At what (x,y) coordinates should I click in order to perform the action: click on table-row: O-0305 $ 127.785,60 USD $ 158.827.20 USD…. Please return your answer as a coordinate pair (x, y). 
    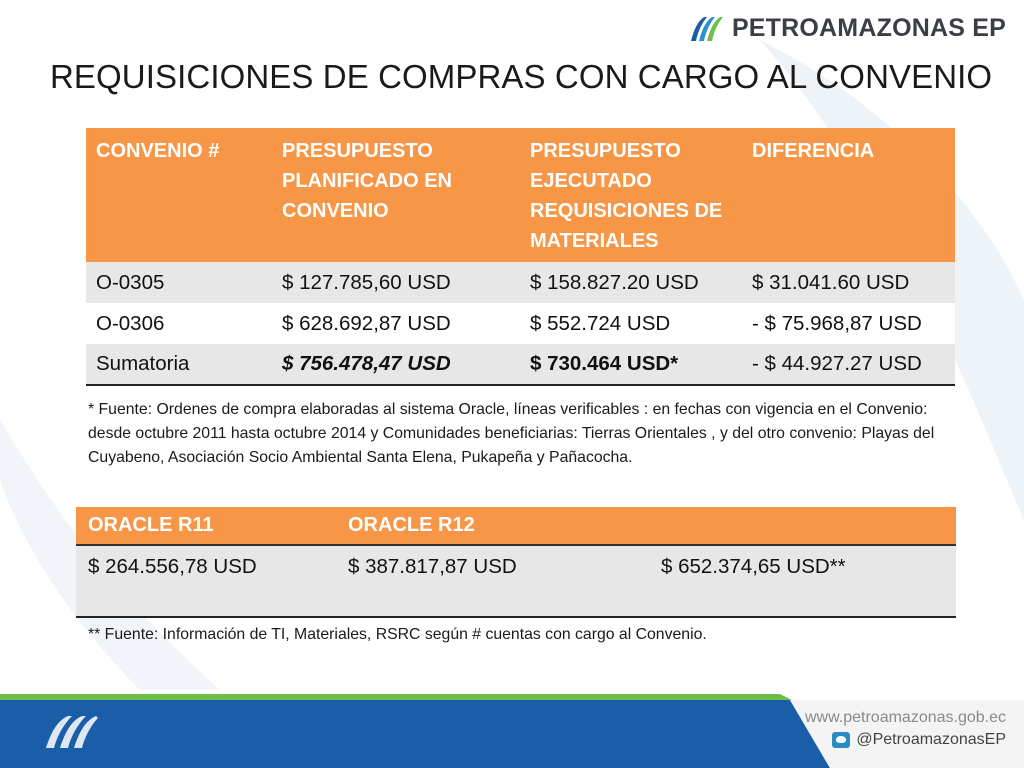
    Looking at the image, I should click on (520, 282).